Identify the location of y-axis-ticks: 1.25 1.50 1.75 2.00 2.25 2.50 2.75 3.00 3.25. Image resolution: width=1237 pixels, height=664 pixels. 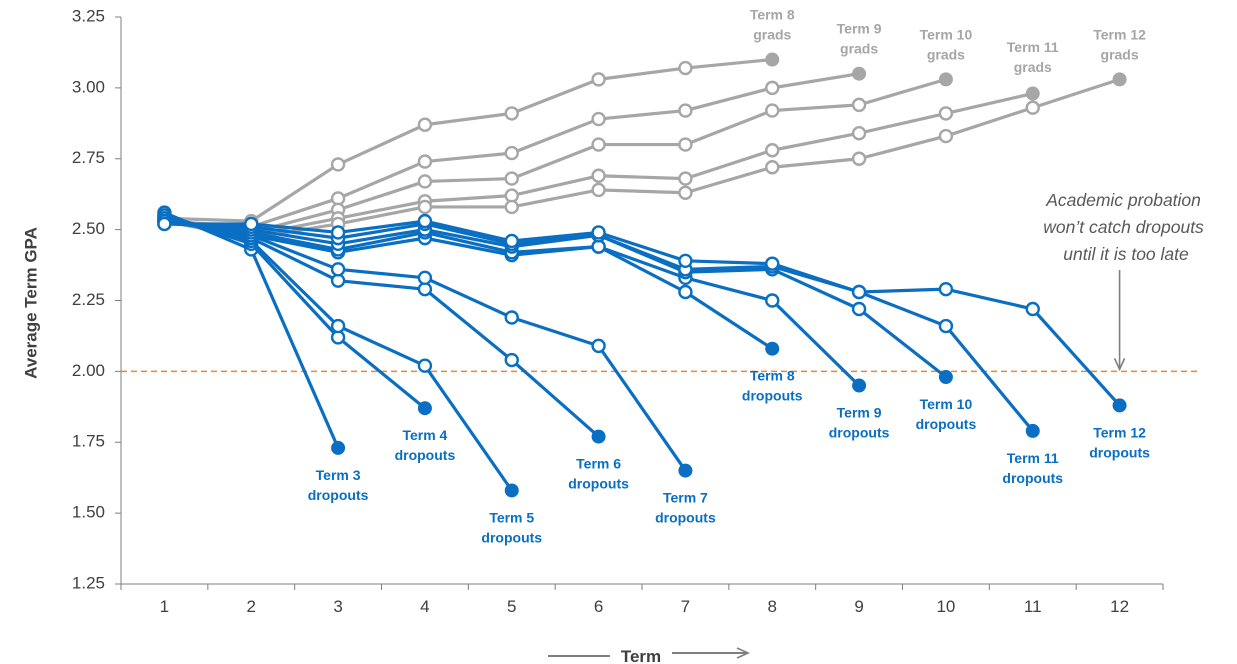
(96, 299).